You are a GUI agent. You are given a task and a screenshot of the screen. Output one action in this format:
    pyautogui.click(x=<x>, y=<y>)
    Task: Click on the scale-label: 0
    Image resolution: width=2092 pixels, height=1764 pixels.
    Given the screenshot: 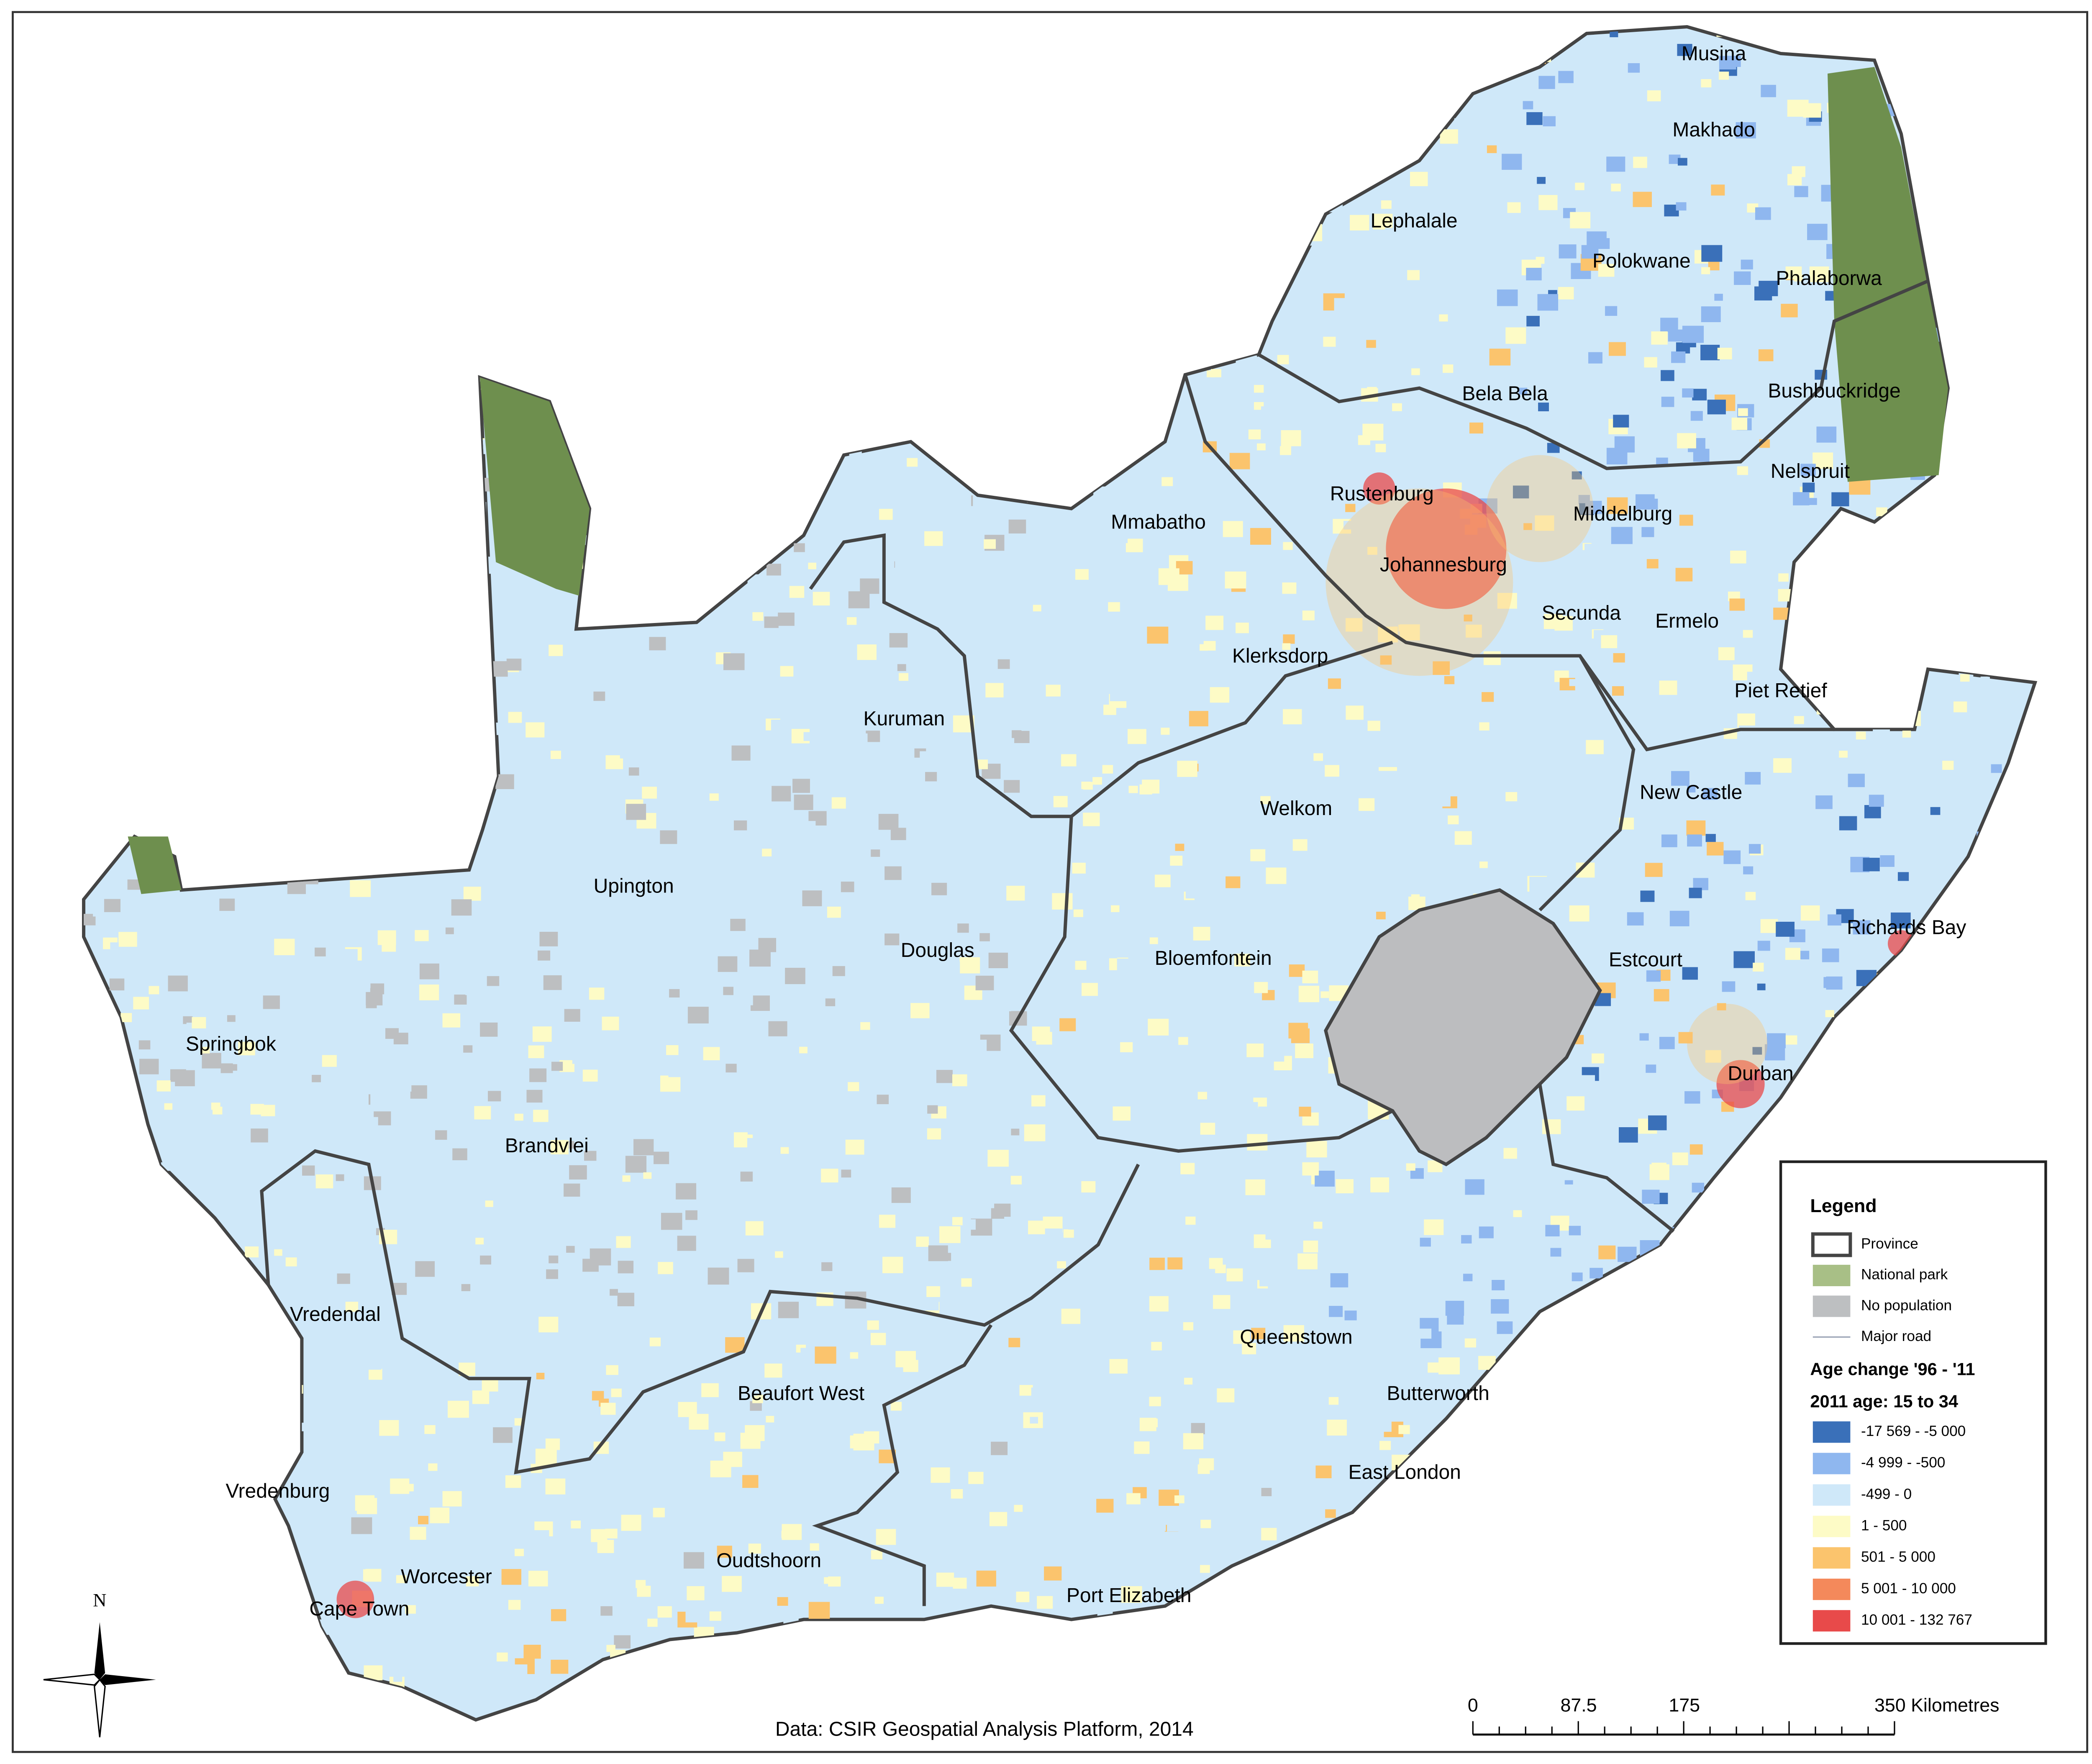 What is the action you would take?
    pyautogui.click(x=1473, y=1705)
    